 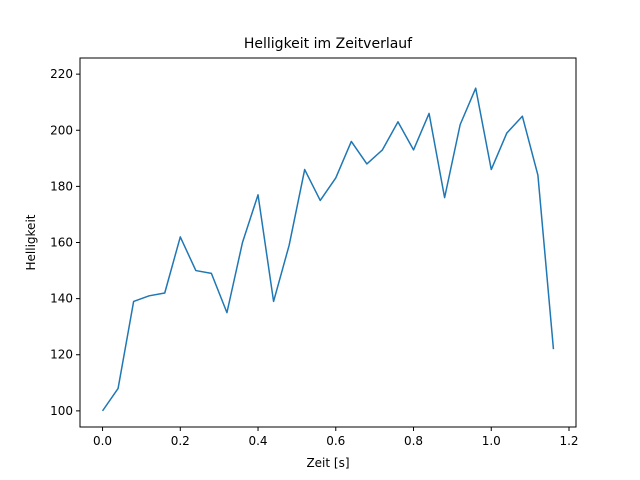 I want to click on y-tick-label: 200, so click(x=61, y=130).